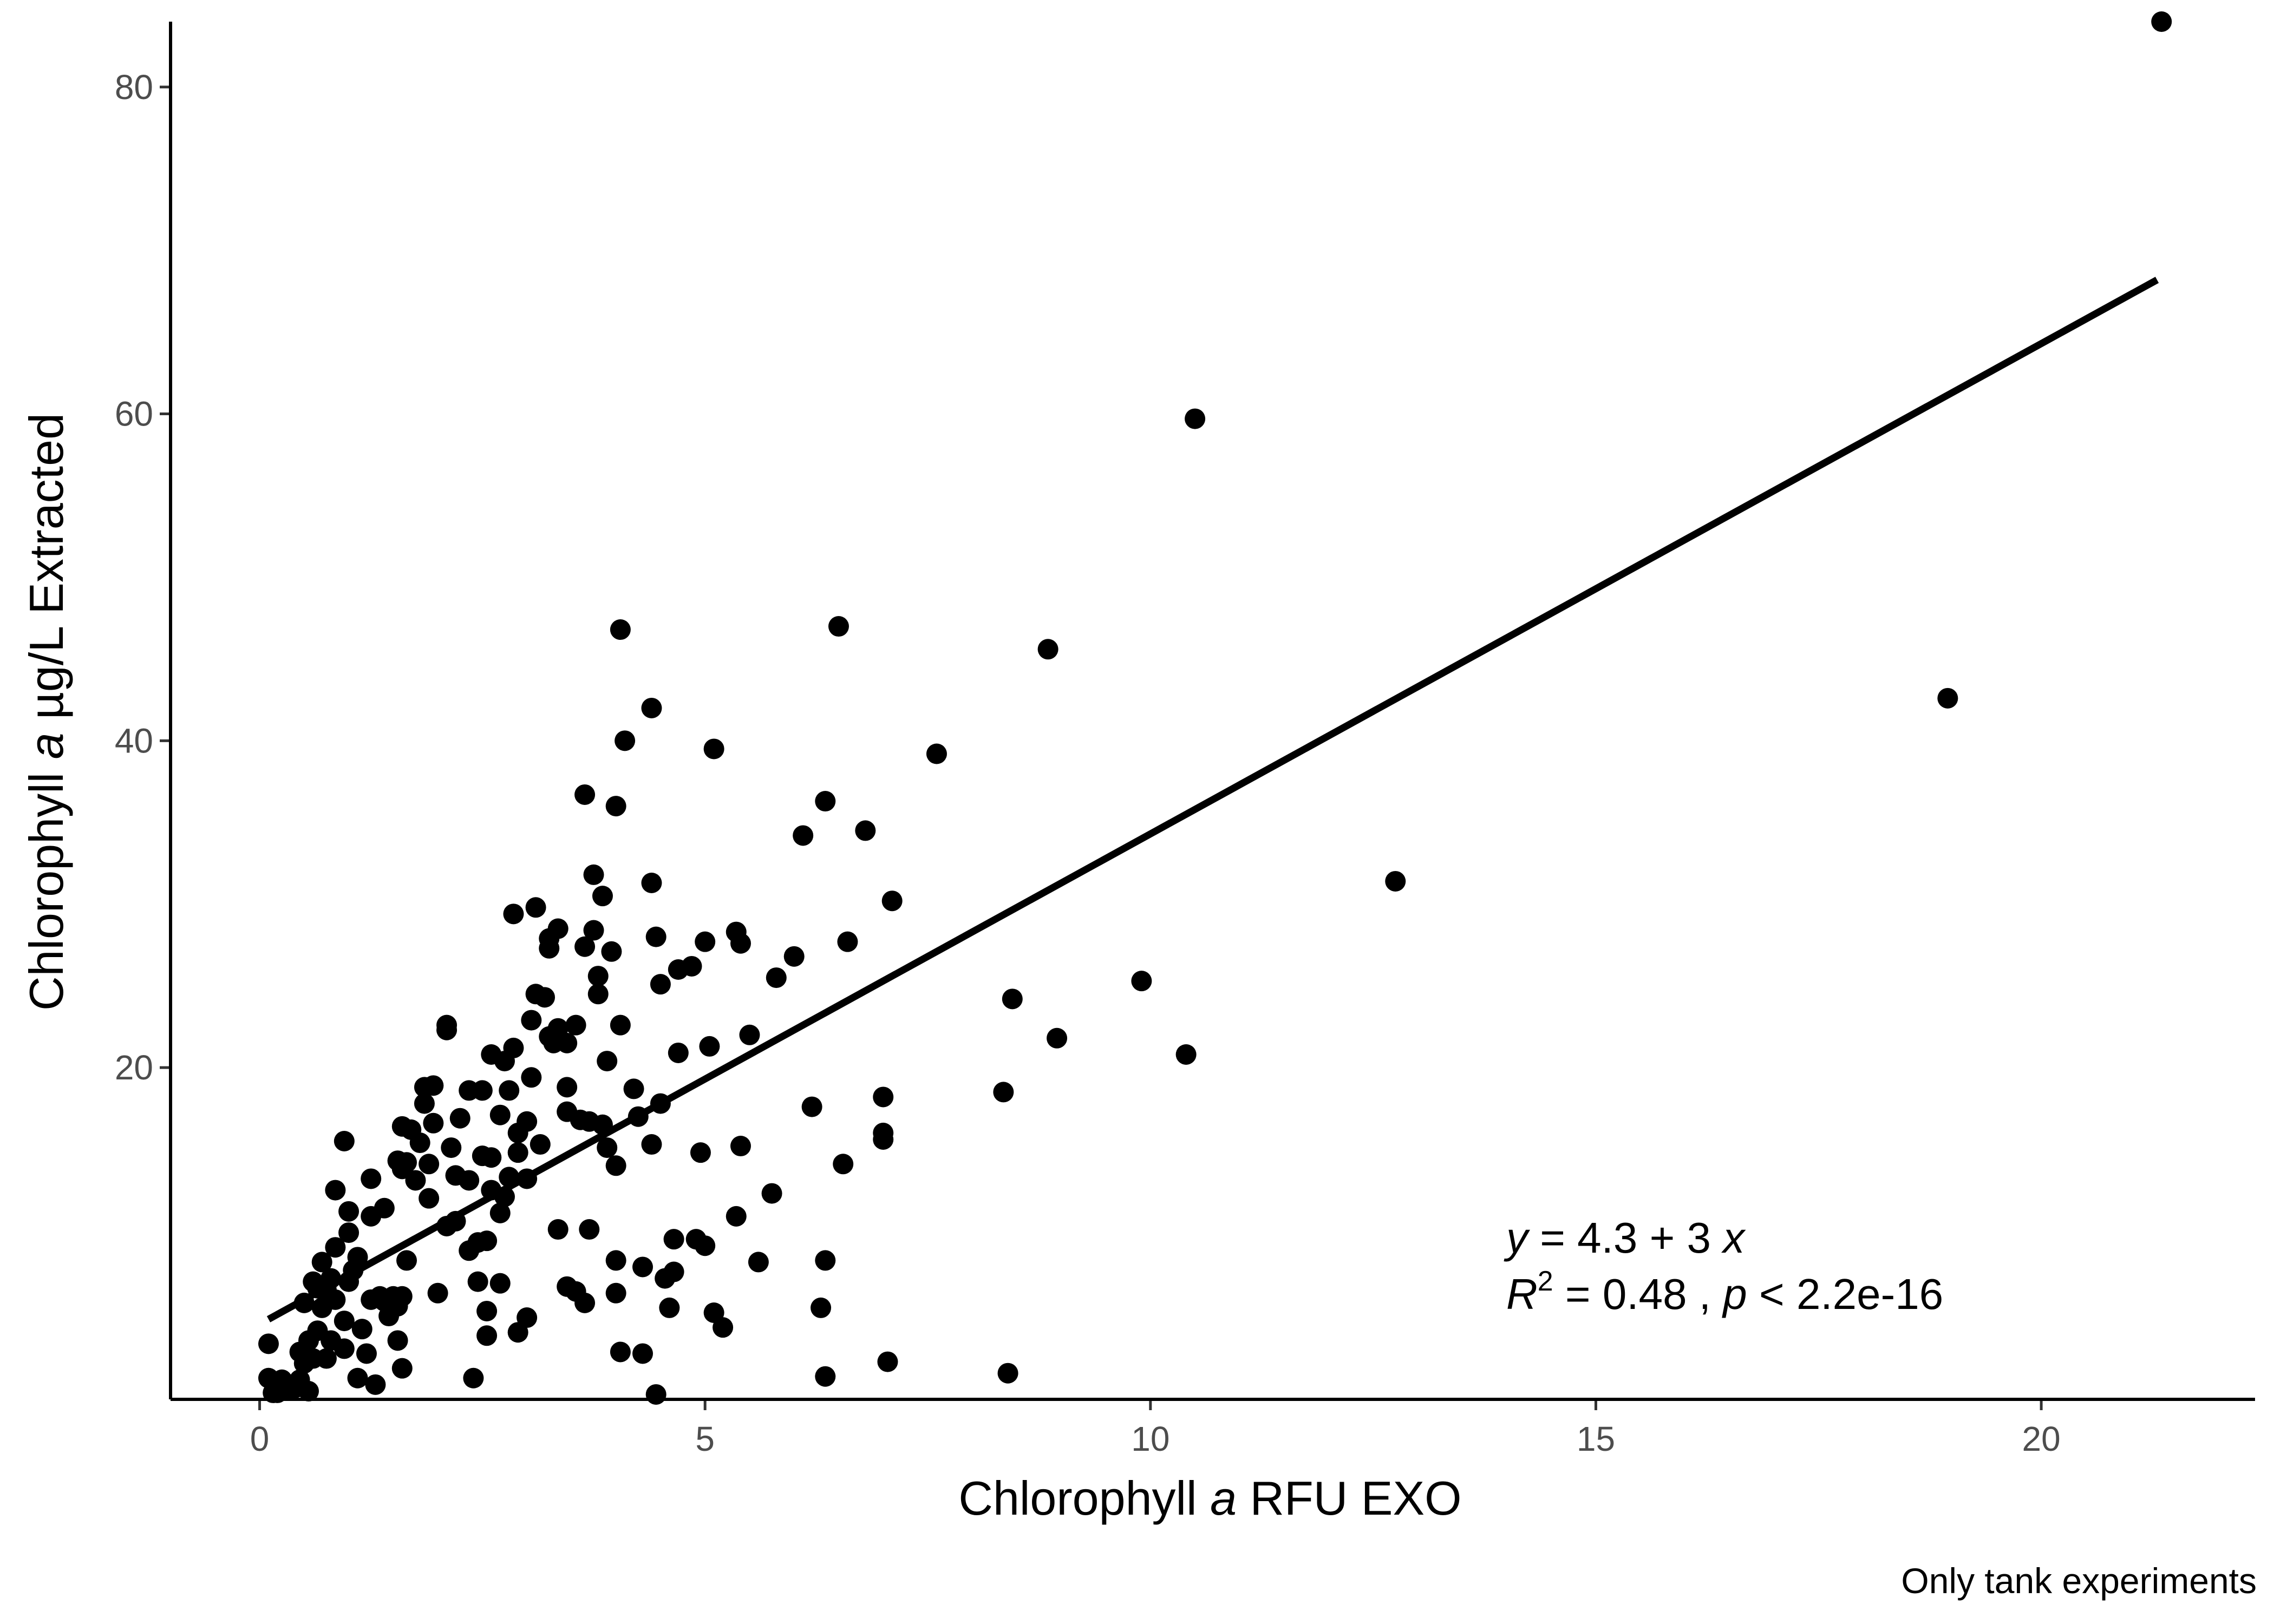 This screenshot has width=2274, height=1624. What do you see at coordinates (1725, 1292) in the screenshot?
I see `regression-stats: R2 = 0.48 , p < 2.2e-16` at bounding box center [1725, 1292].